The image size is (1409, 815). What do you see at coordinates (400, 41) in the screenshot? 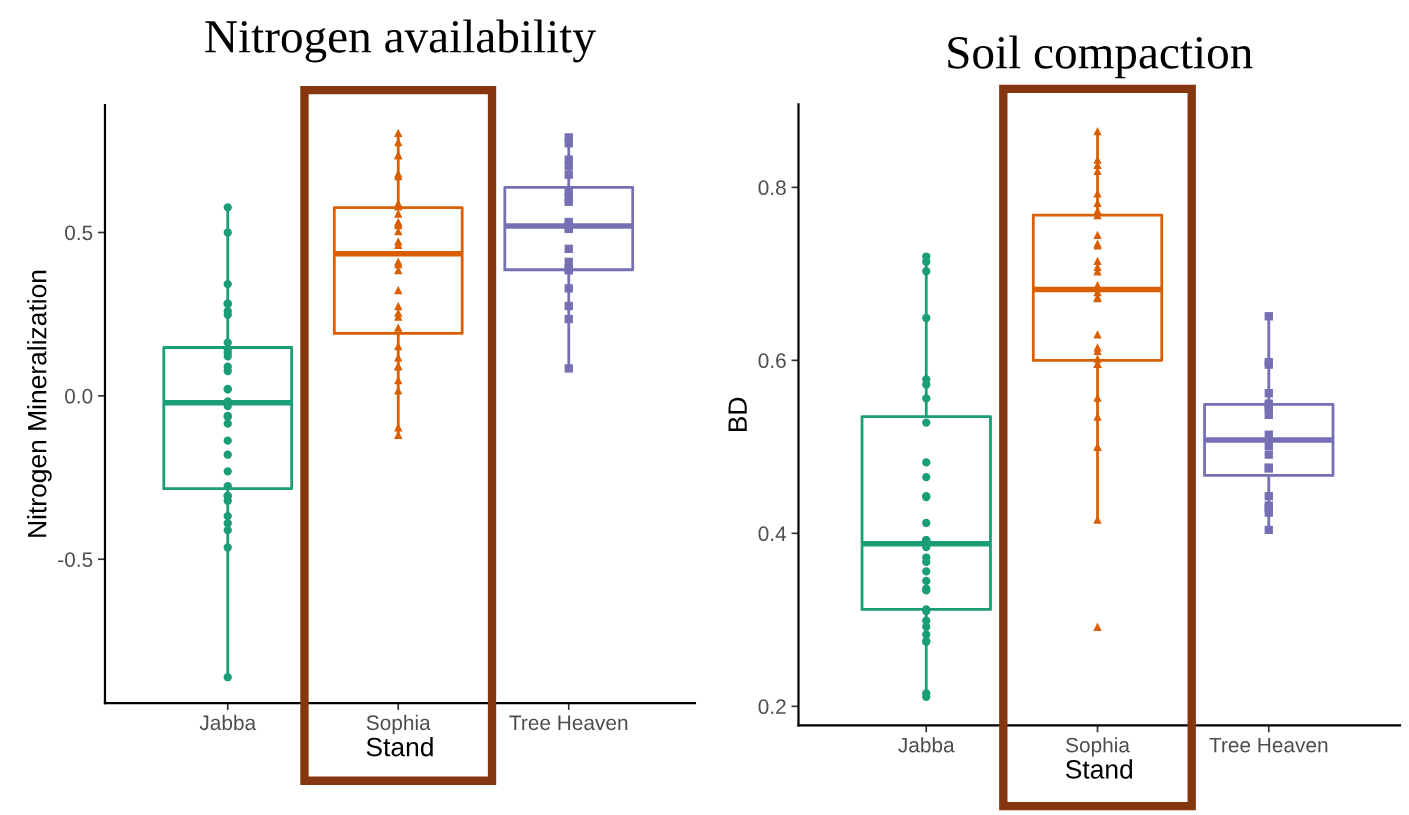
I see `chart-title: Nitrogen availability` at bounding box center [400, 41].